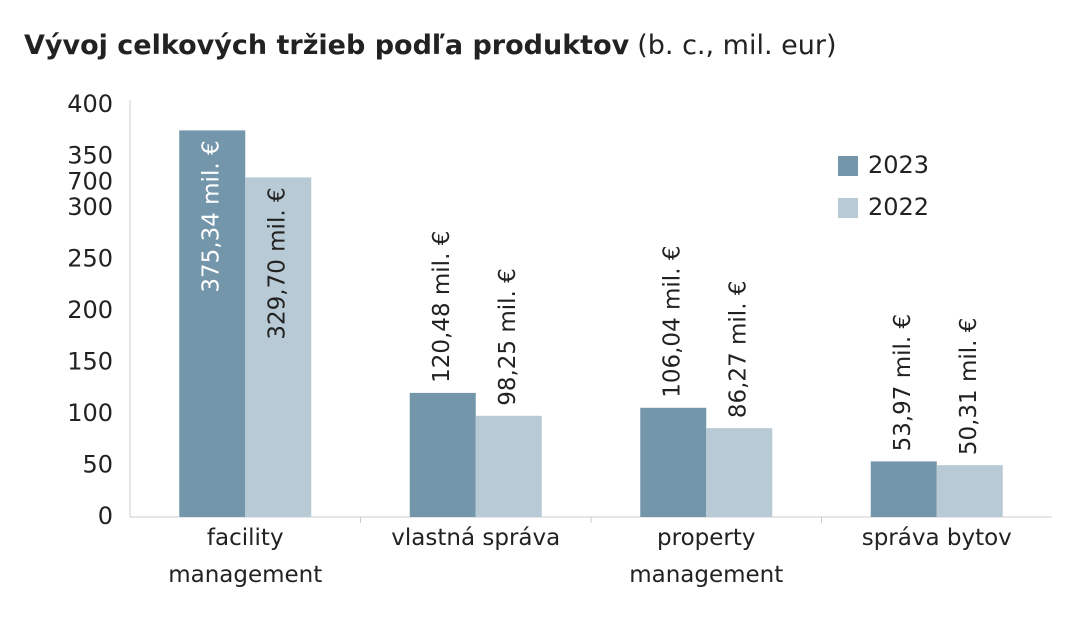 The image size is (1091, 629). Describe the element at coordinates (903, 383) in the screenshot. I see `value-label: 53,97 mil. €` at that location.